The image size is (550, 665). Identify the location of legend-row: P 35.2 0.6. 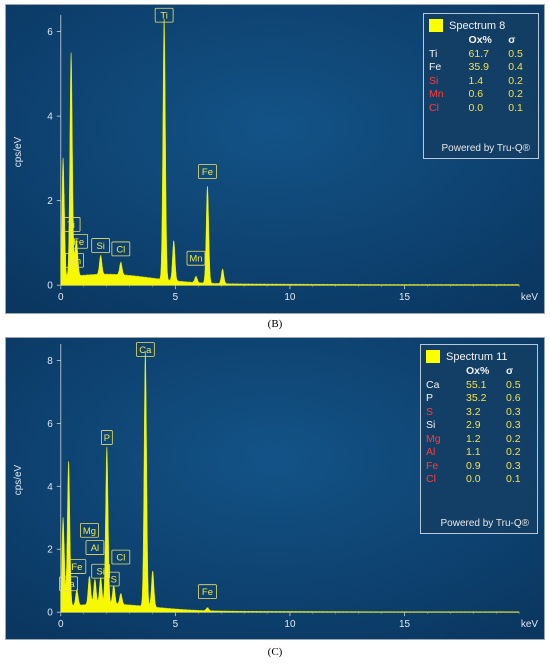
(481, 399).